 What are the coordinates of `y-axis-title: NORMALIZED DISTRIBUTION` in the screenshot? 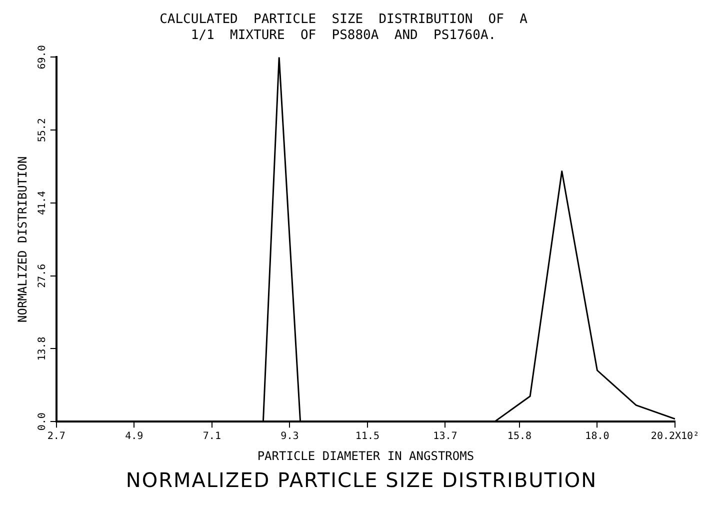 It's located at (22, 239).